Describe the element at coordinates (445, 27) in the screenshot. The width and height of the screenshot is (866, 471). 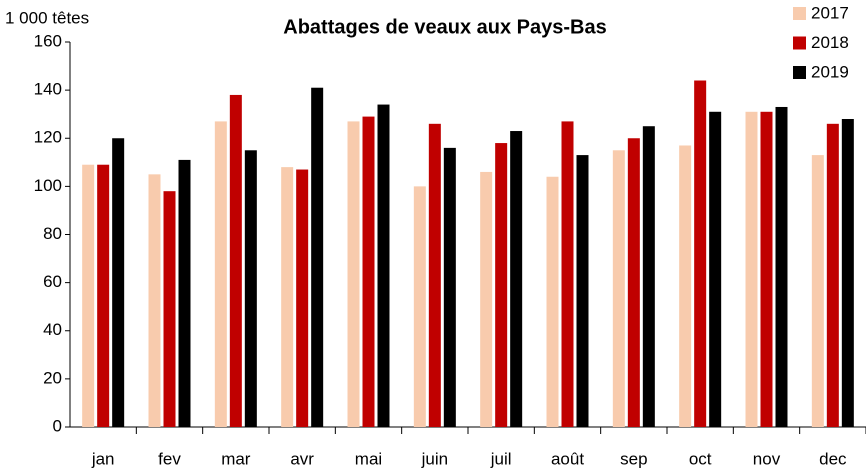
I see `chart-title: Abattages de veaux aux Pays-Bas` at that location.